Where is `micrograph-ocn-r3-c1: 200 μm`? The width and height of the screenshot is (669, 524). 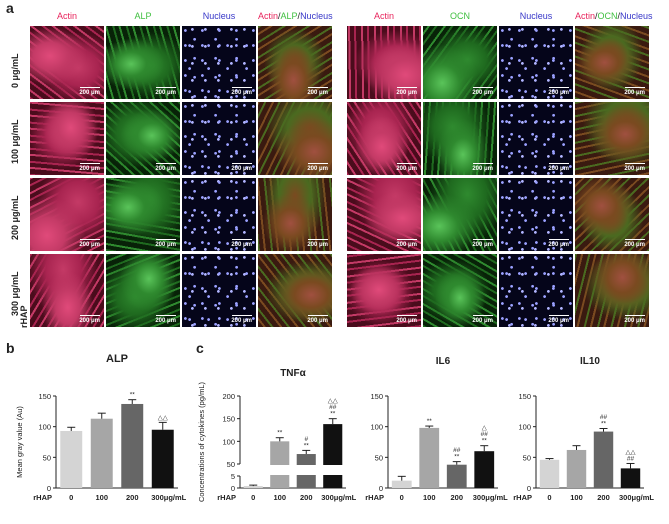 micrograph-ocn-r3-c1: 200 μm is located at coordinates (384, 214).